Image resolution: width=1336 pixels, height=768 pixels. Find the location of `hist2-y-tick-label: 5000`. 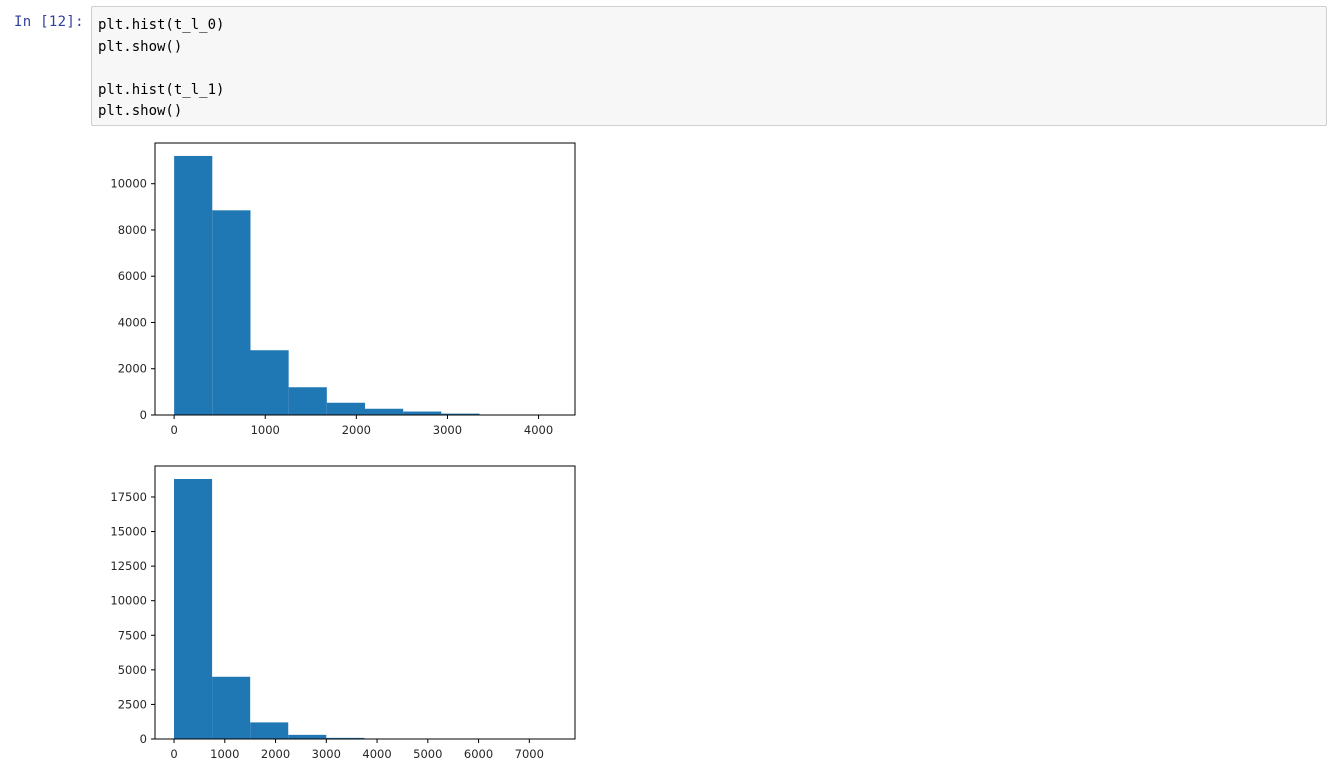

hist2-y-tick-label: 5000 is located at coordinates (132, 670).